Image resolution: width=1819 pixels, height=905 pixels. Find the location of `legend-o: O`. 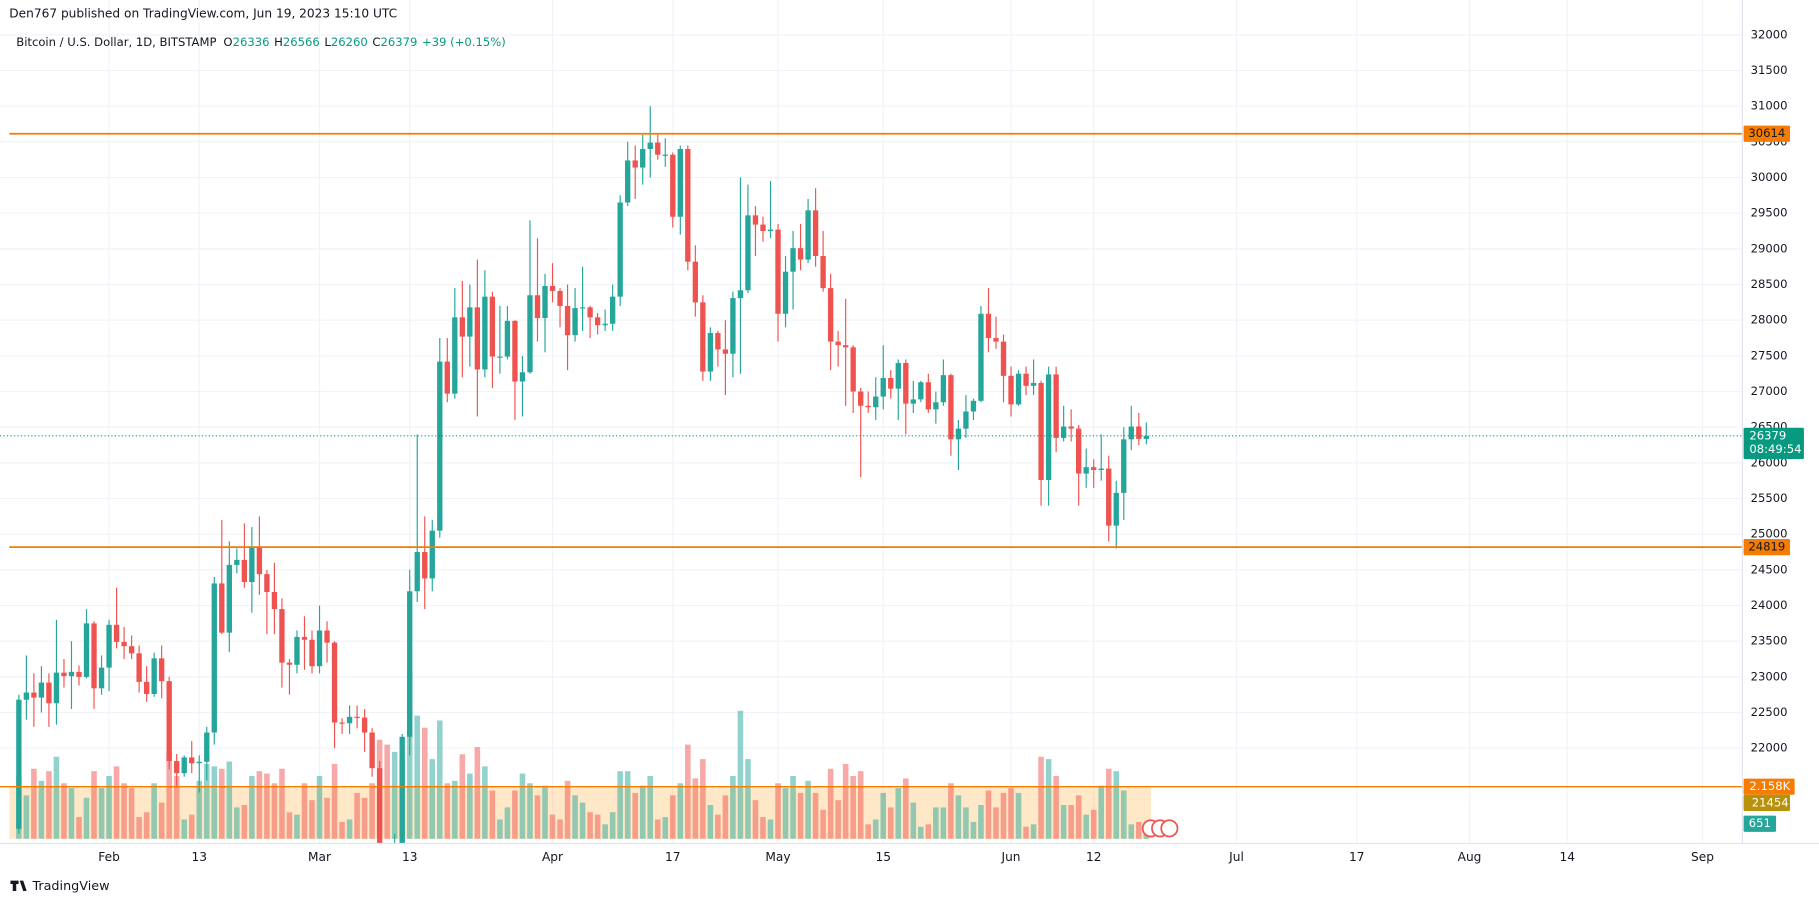

legend-o: O is located at coordinates (227, 41).